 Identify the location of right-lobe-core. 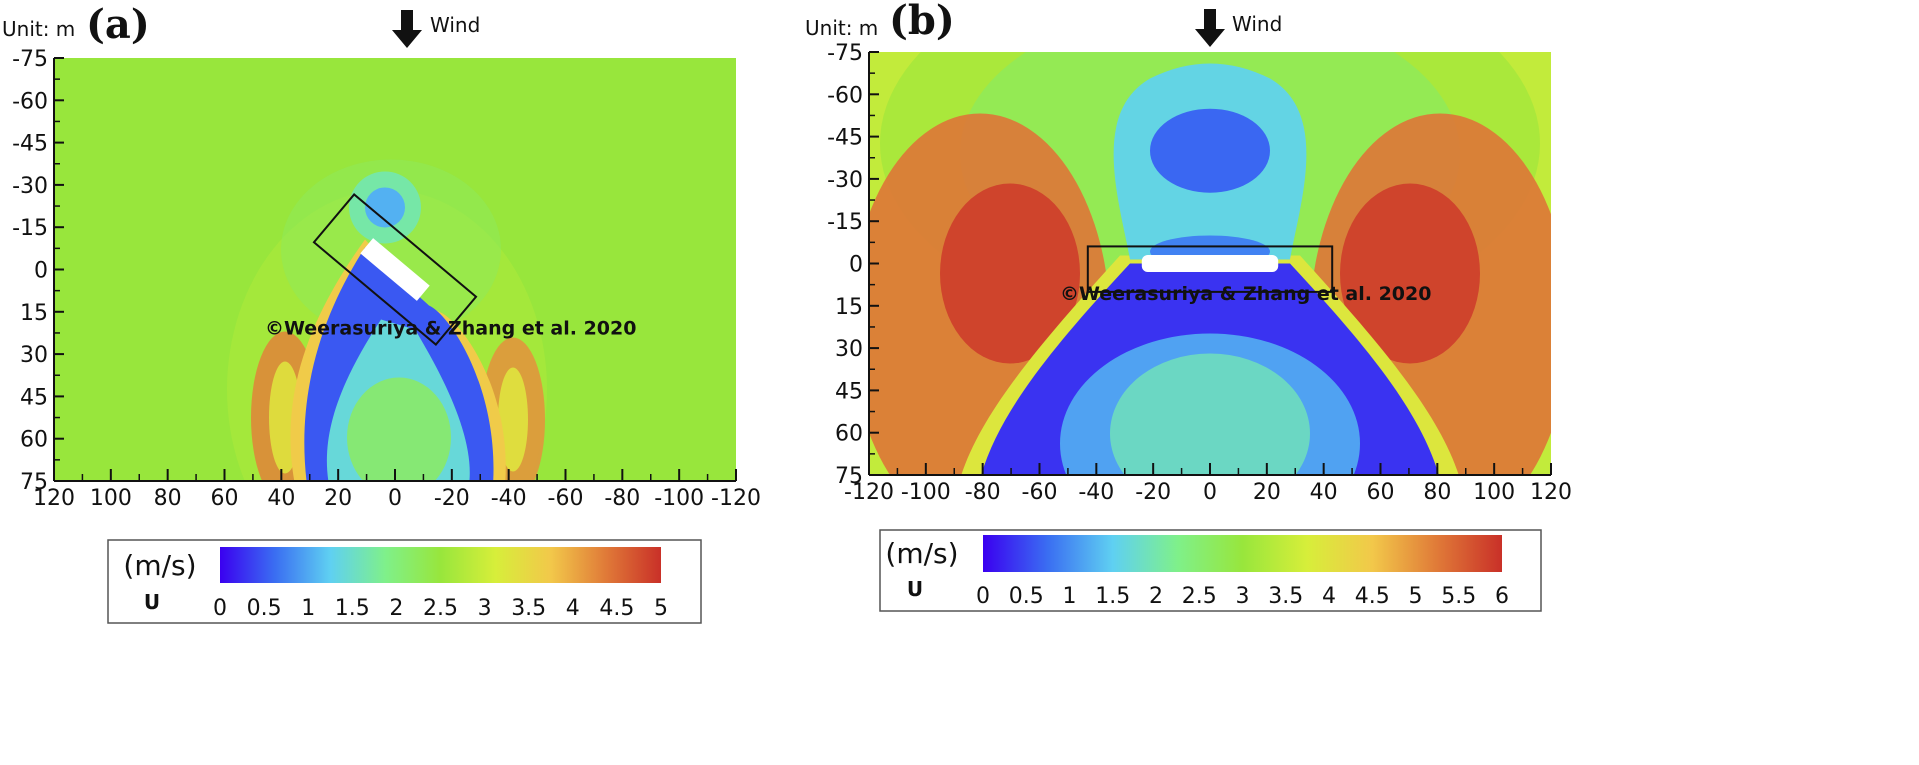
(513, 419).